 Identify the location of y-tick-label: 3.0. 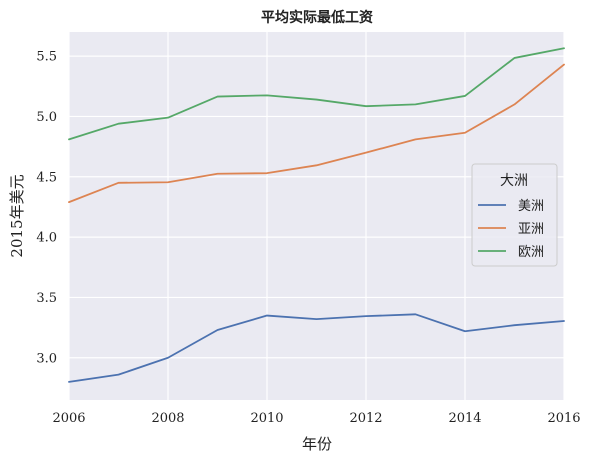
(46, 358).